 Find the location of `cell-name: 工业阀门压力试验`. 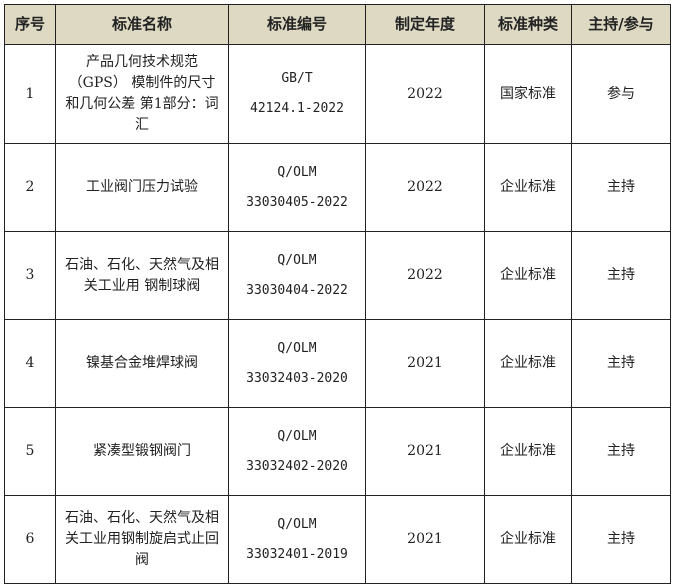

cell-name: 工业阀门压力试验 is located at coordinates (142, 187).